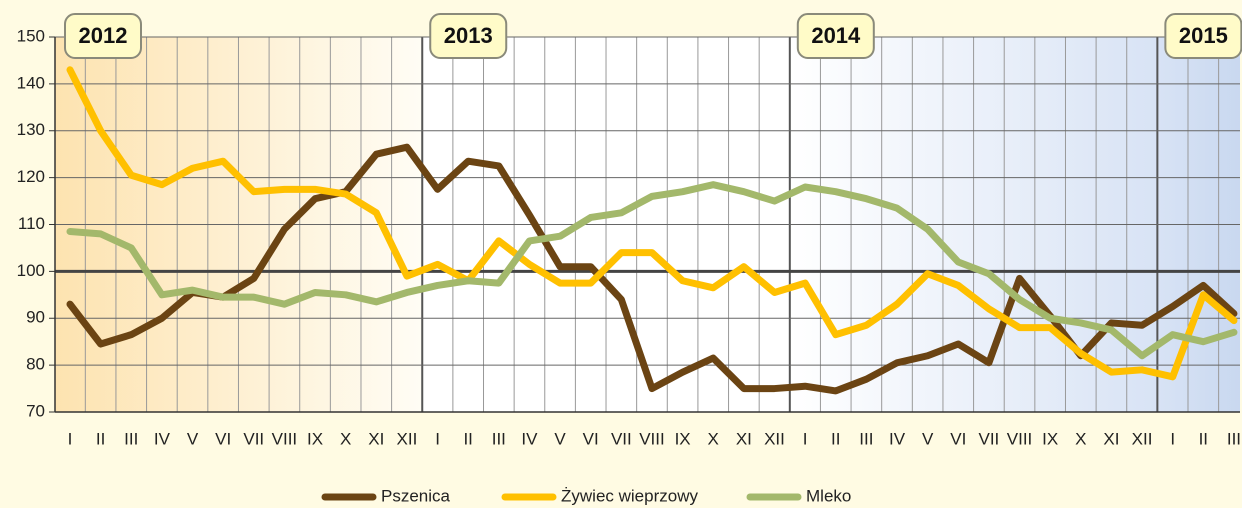 The width and height of the screenshot is (1242, 508). I want to click on year-label: 2013, so click(468, 35).